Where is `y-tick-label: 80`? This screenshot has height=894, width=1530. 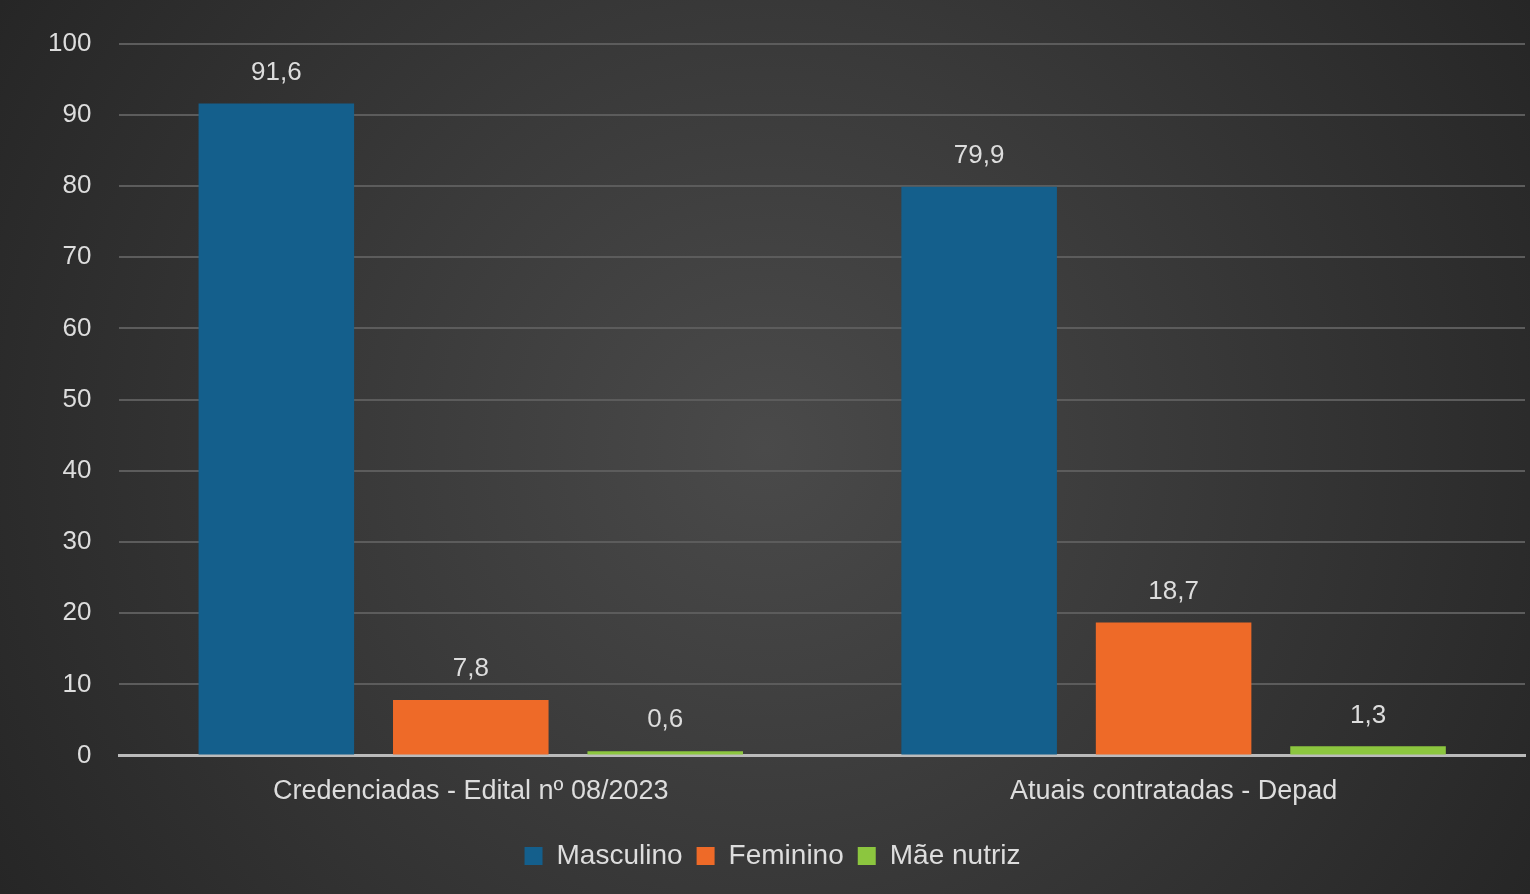 y-tick-label: 80 is located at coordinates (77, 184).